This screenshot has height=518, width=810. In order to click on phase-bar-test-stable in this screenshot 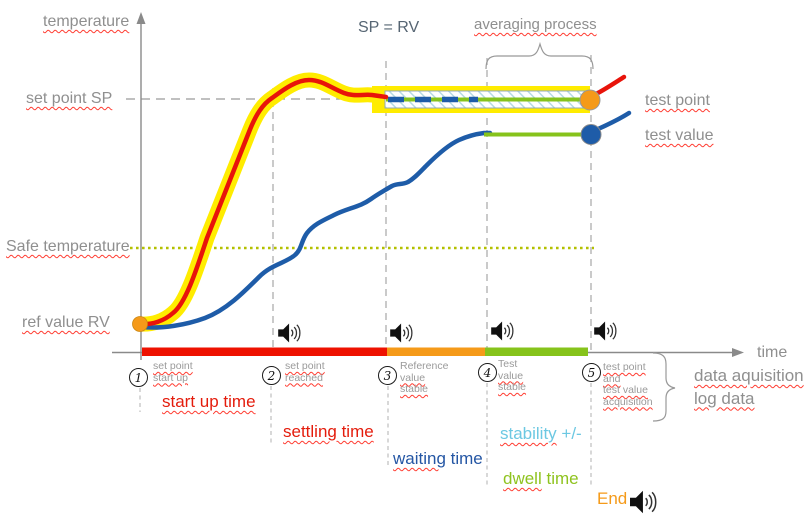, I will do `click(536, 351)`.